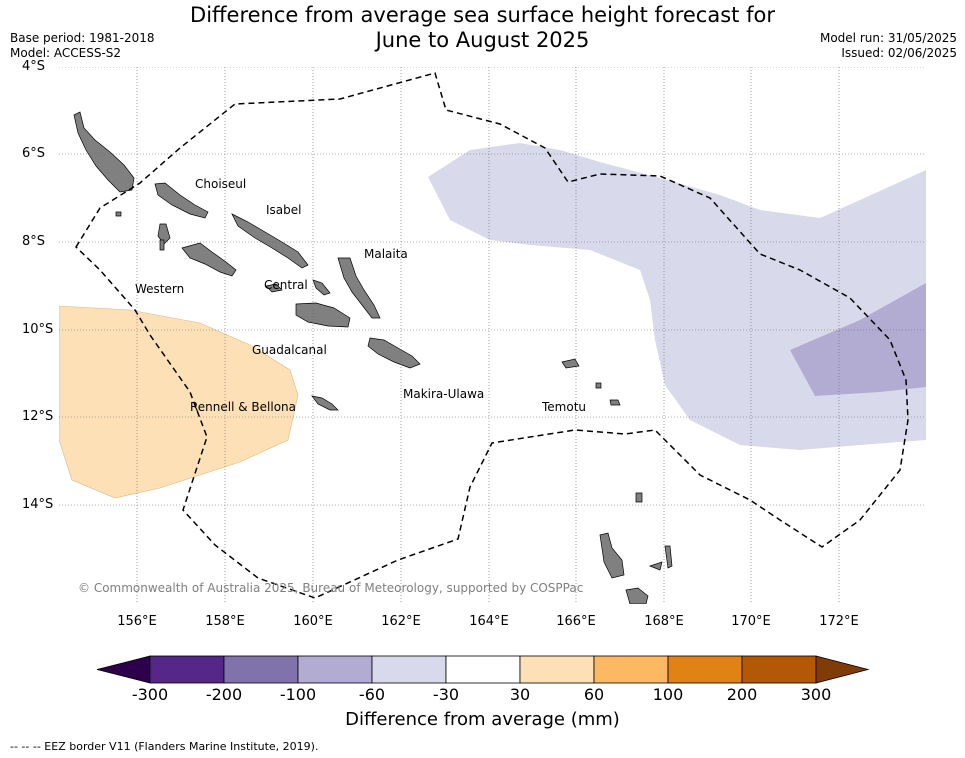 This screenshot has width=965, height=758. What do you see at coordinates (386, 254) in the screenshot?
I see `label-malaita: Malaita` at bounding box center [386, 254].